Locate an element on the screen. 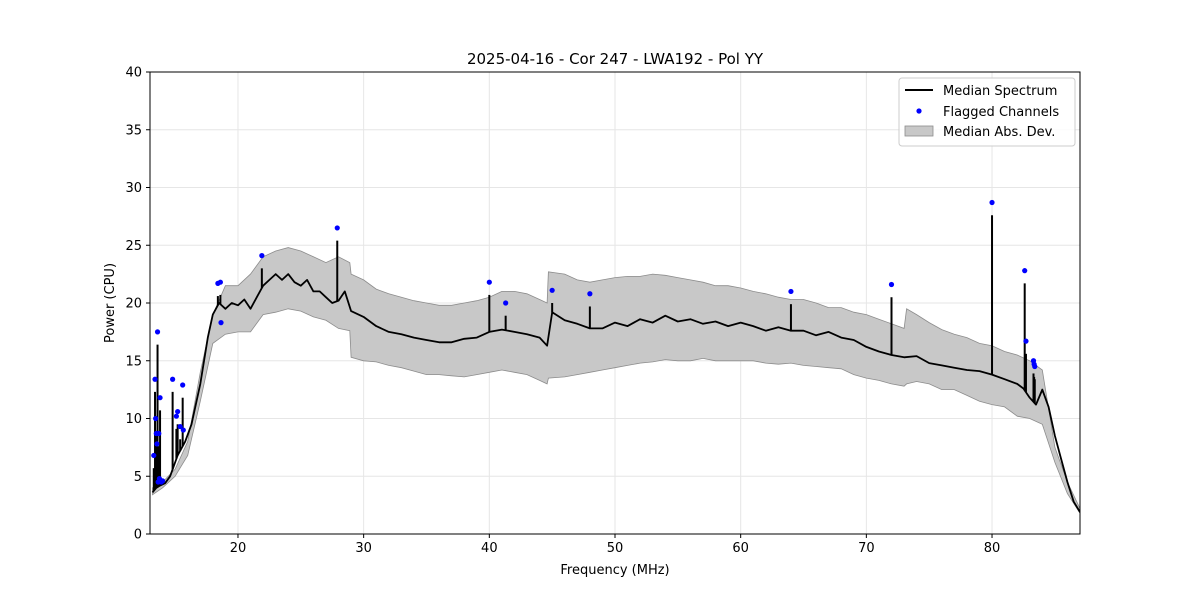 The width and height of the screenshot is (1200, 600). y-tick-label: 15 is located at coordinates (133, 361).